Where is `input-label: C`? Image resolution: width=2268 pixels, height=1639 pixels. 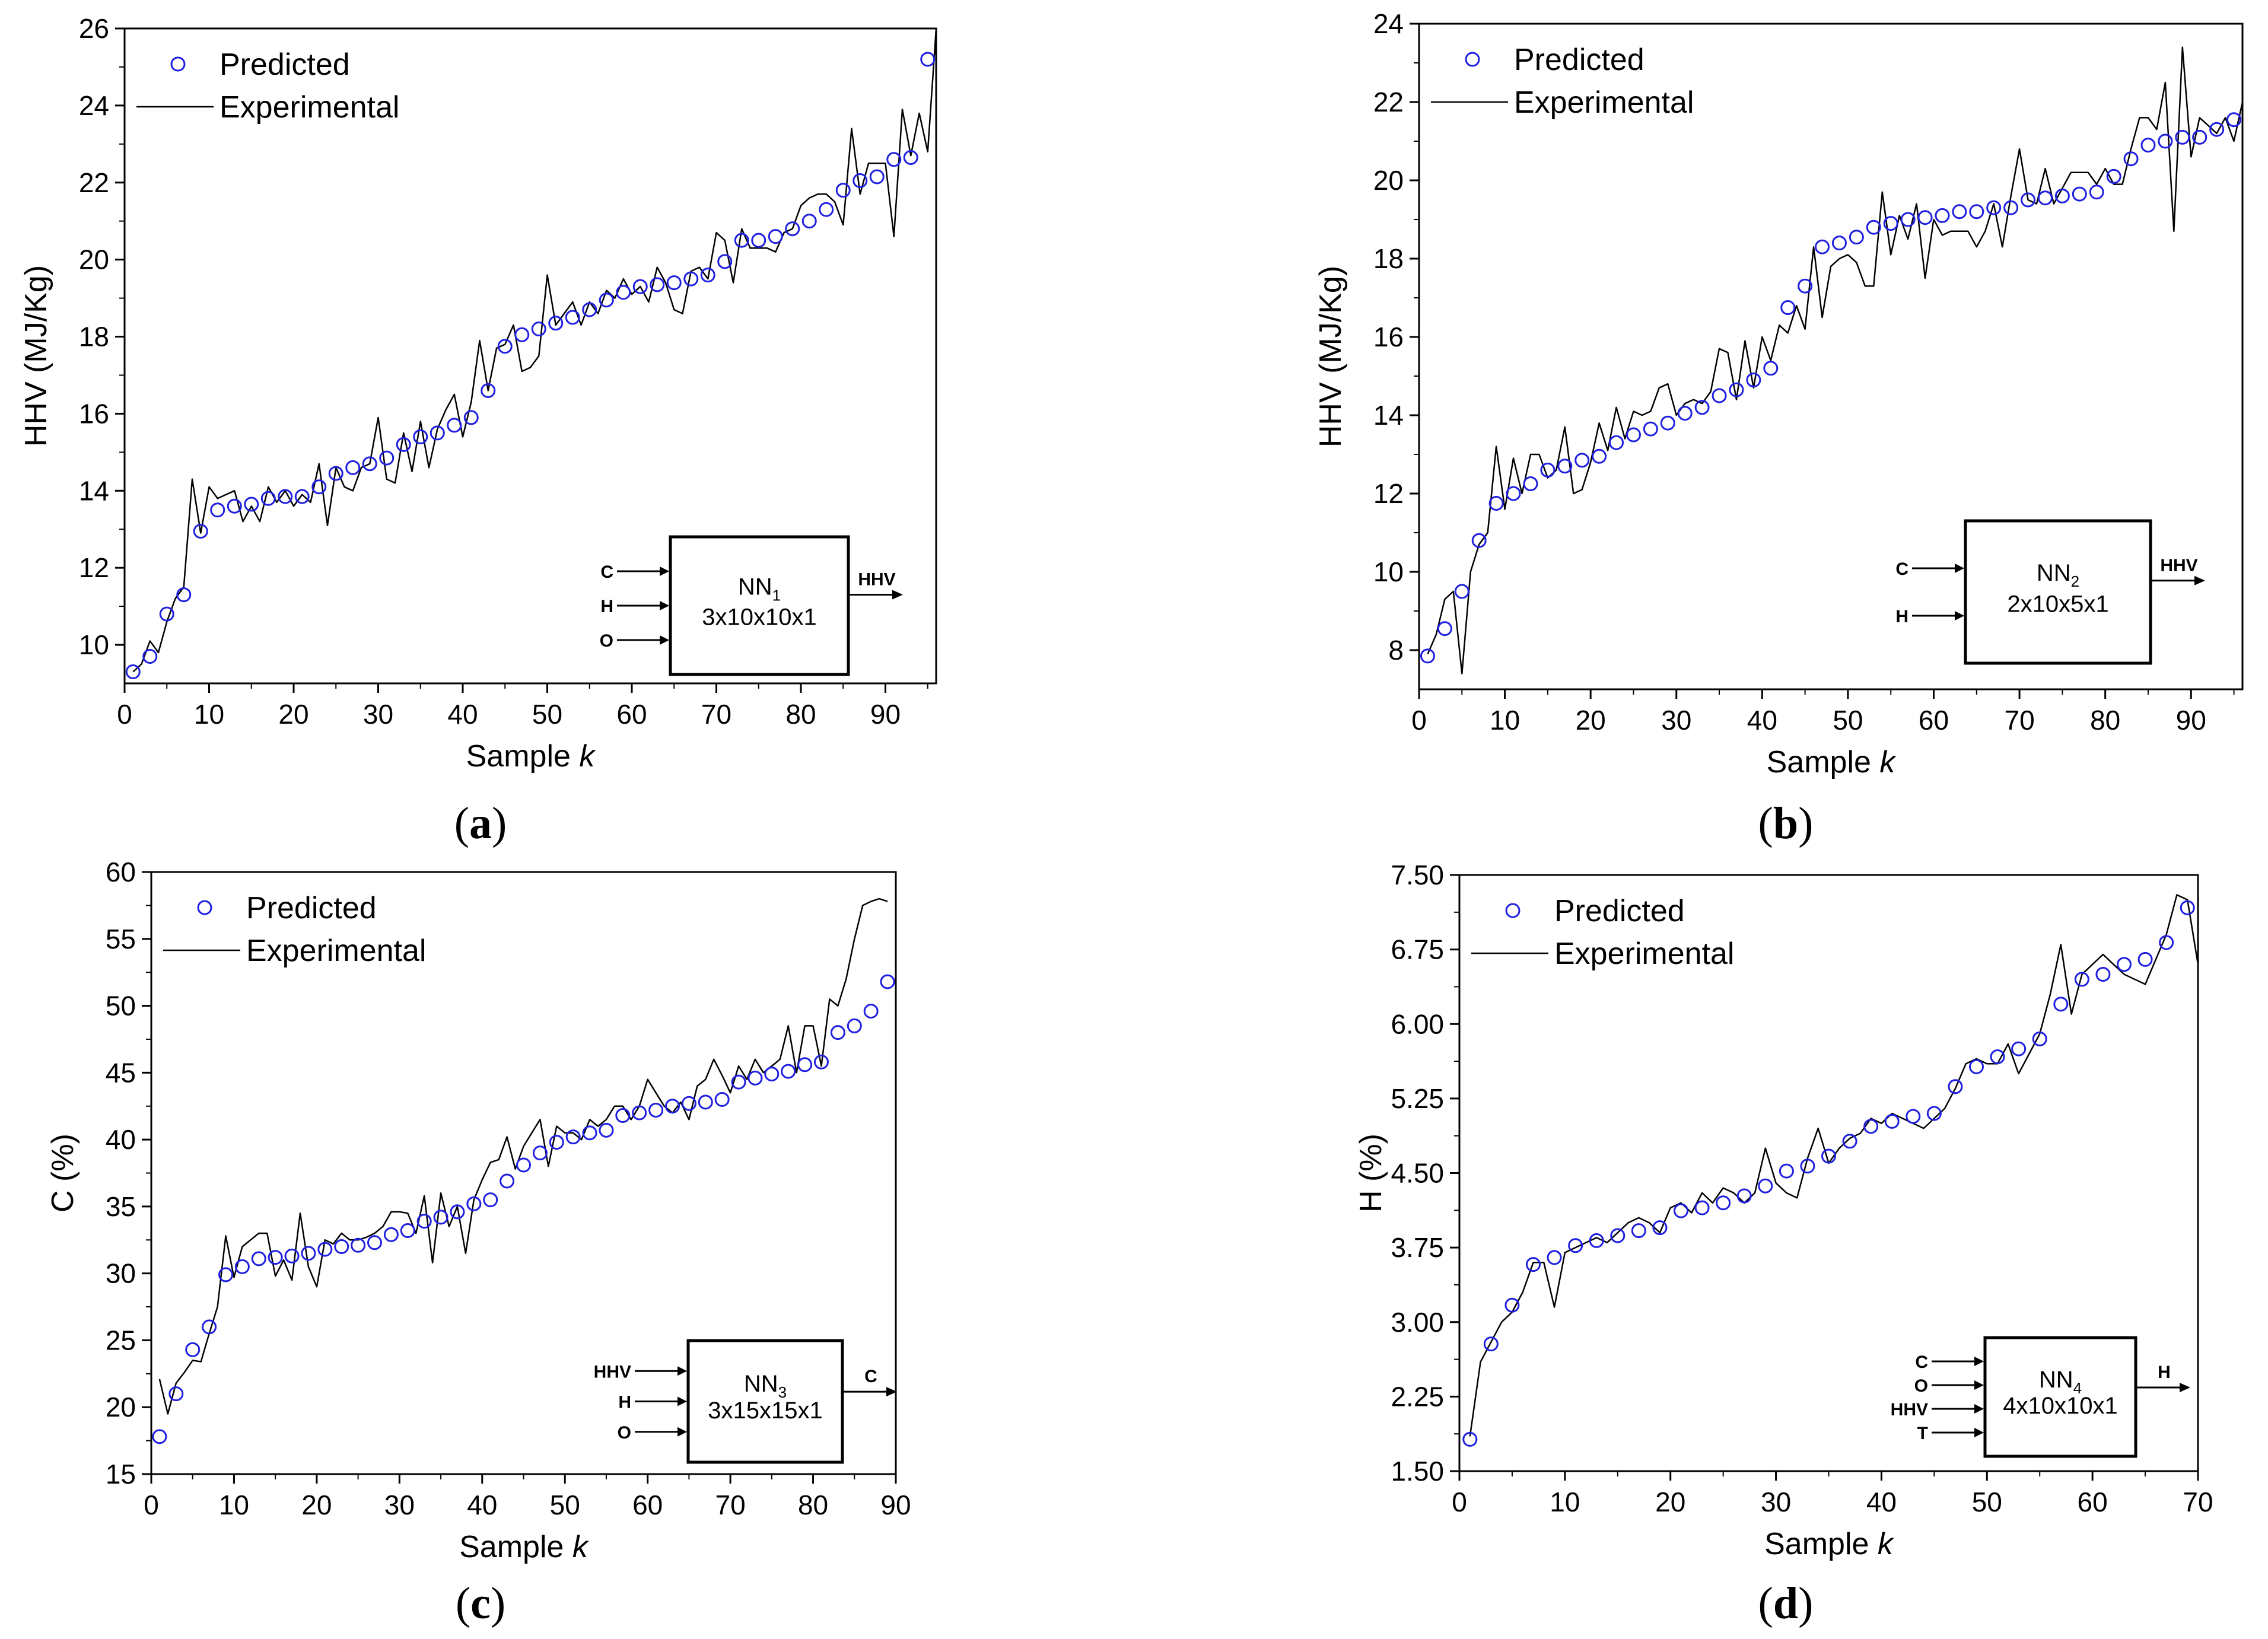 input-label: C is located at coordinates (1922, 1362).